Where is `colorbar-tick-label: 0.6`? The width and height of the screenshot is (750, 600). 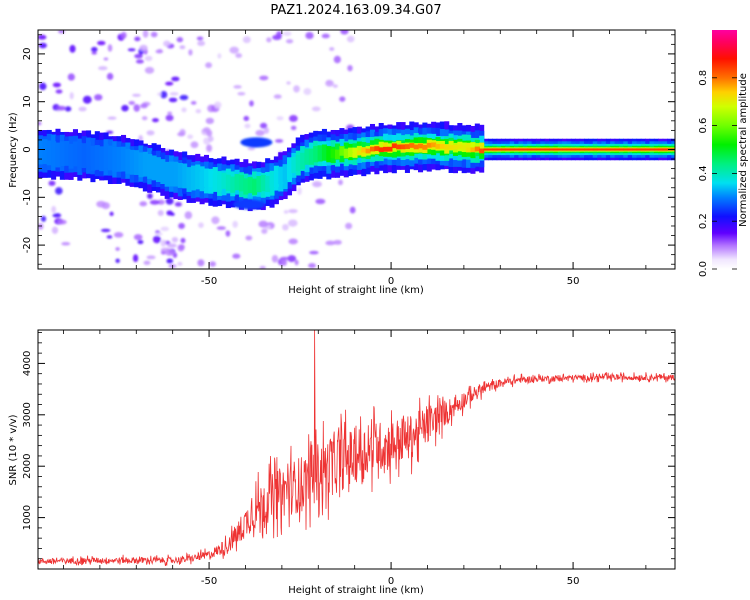
colorbar-tick-label: 0.6 is located at coordinates (703, 126).